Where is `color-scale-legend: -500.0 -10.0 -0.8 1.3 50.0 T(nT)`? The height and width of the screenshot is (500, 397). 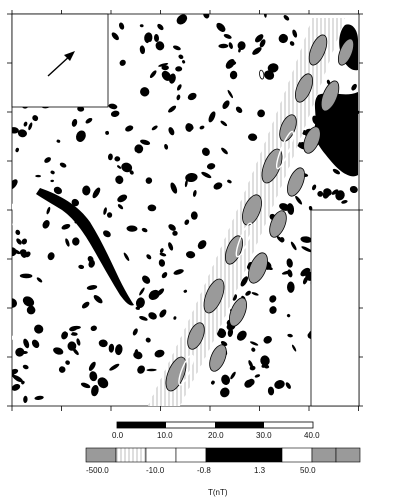
color-scale-legend: -500.0 -10.0 -0.8 1.3 50.0 T(nT) is located at coordinates (223, 472).